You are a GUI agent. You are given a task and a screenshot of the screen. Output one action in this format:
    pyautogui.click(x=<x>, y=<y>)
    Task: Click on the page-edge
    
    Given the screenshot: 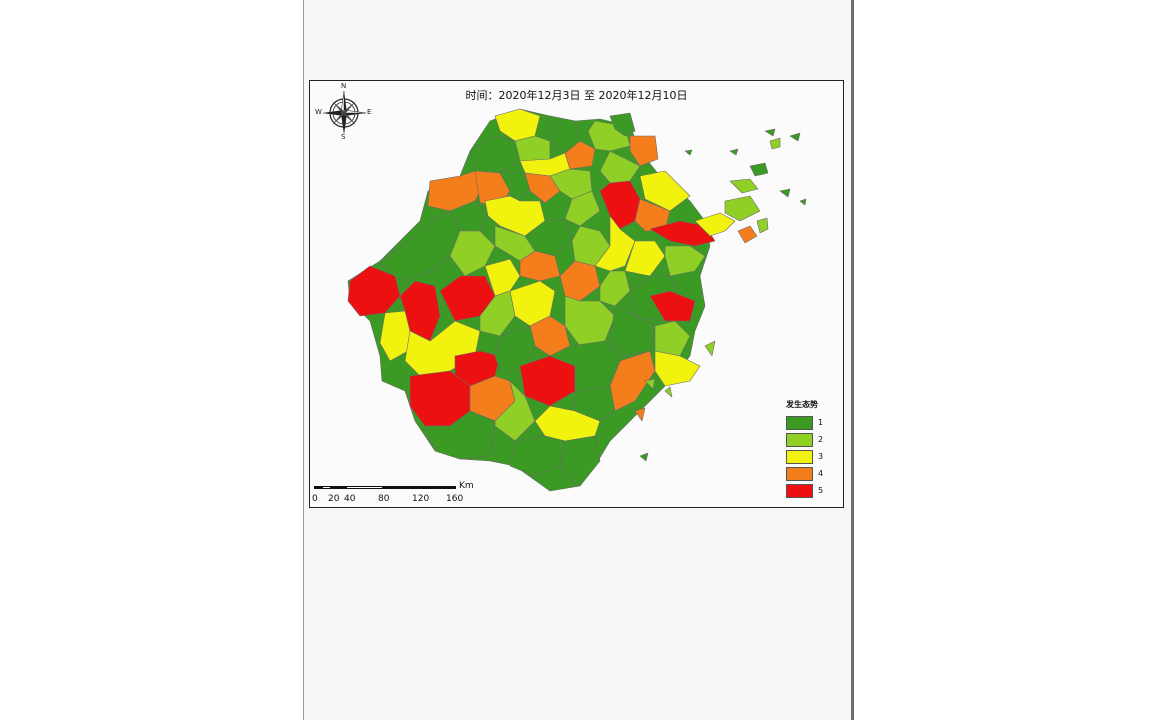 What is the action you would take?
    pyautogui.click(x=852, y=360)
    